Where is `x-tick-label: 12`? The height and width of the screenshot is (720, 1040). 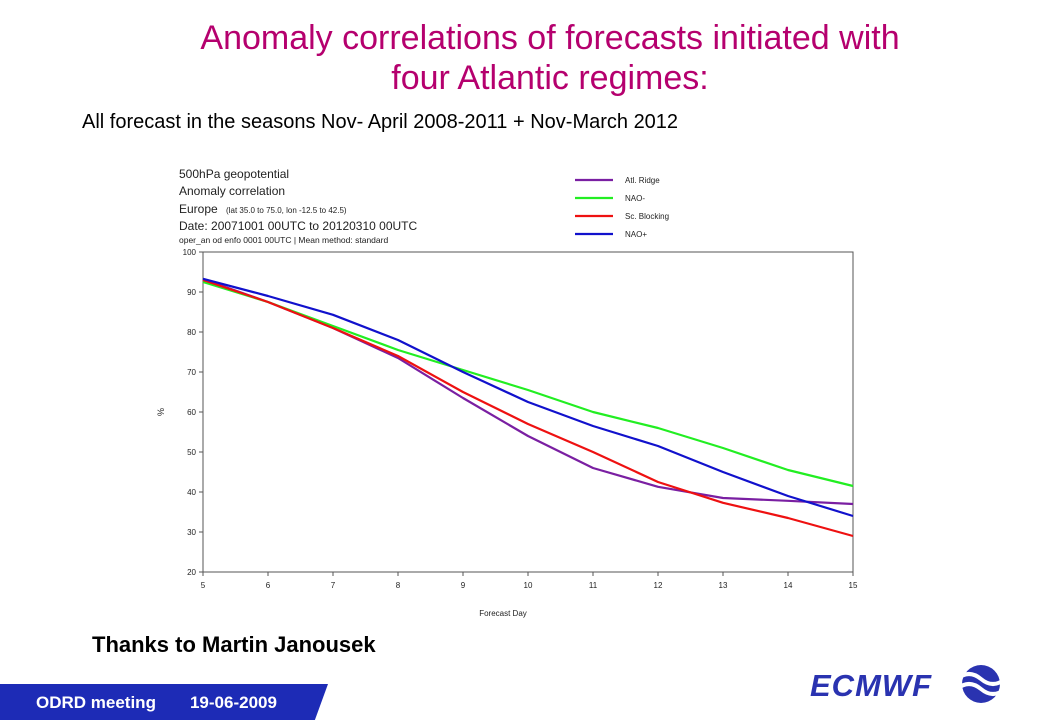
x-tick-label: 12 is located at coordinates (658, 585).